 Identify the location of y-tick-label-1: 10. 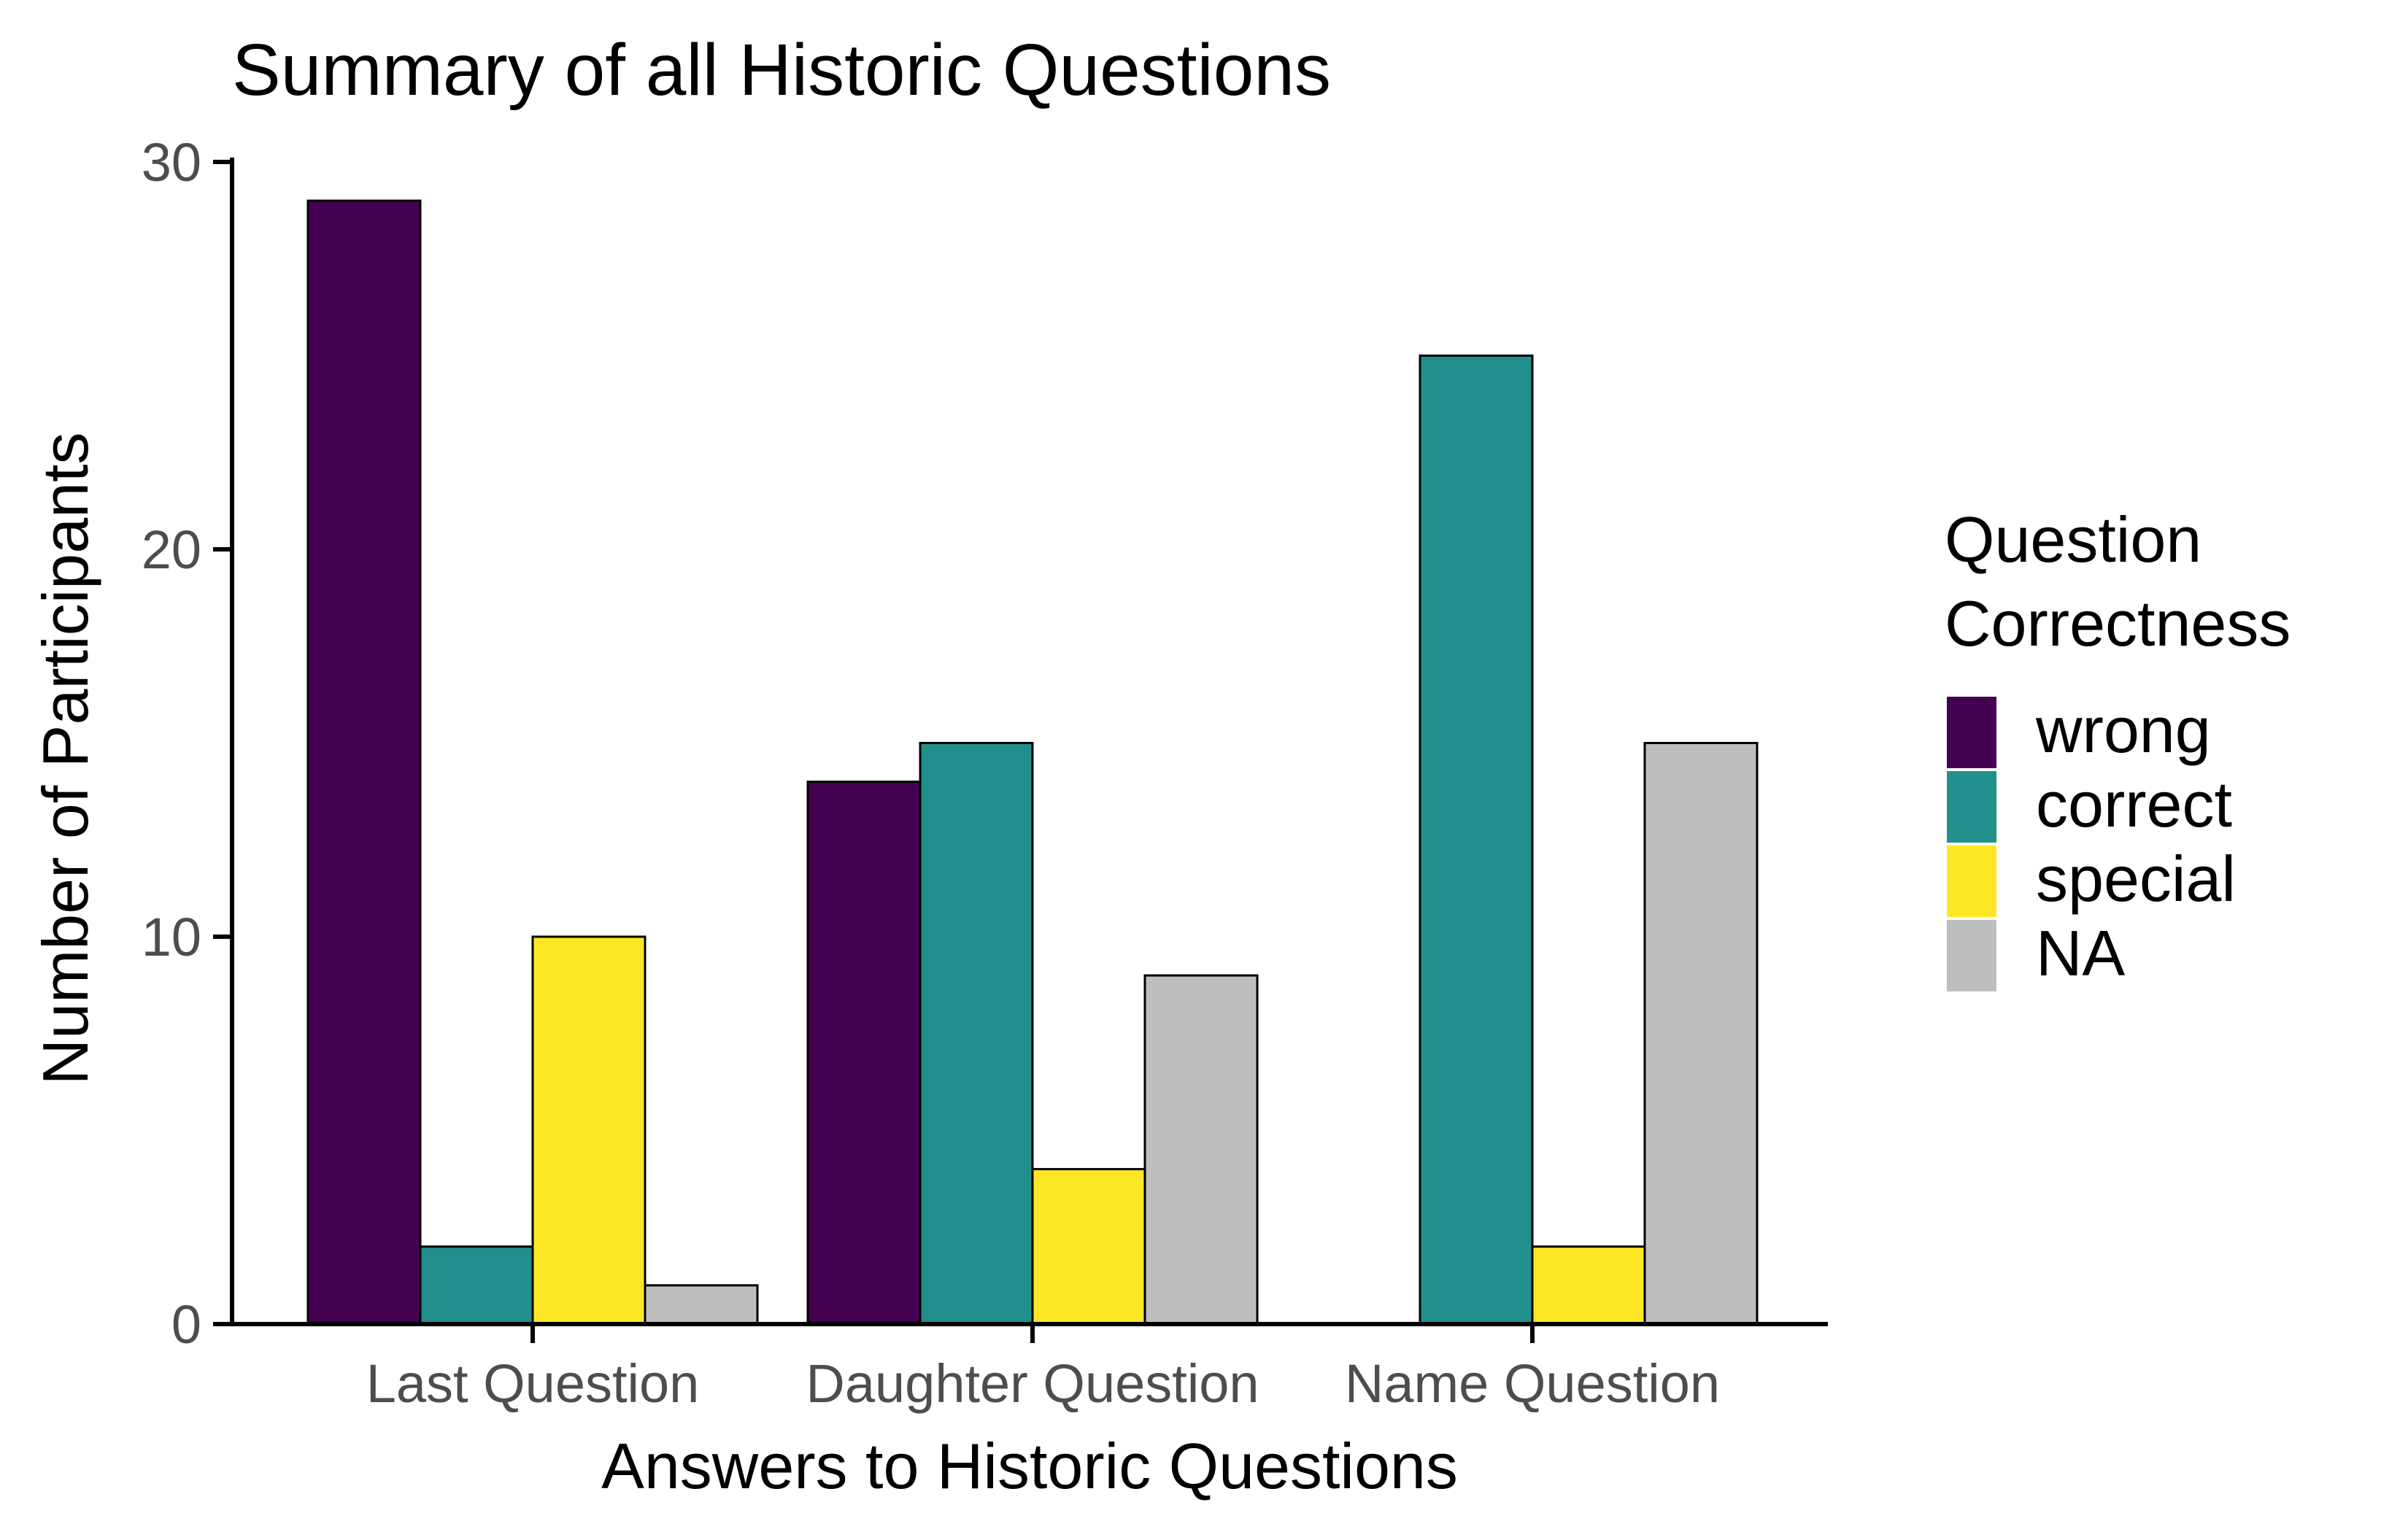
(171, 937).